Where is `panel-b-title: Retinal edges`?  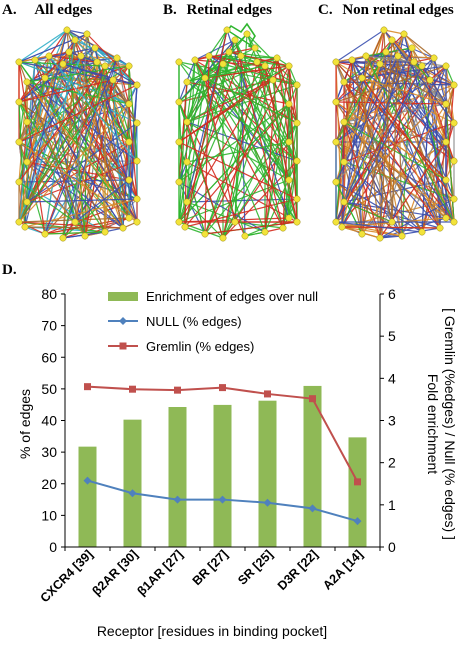
panel-b-title: Retinal edges is located at coordinates (229, 10).